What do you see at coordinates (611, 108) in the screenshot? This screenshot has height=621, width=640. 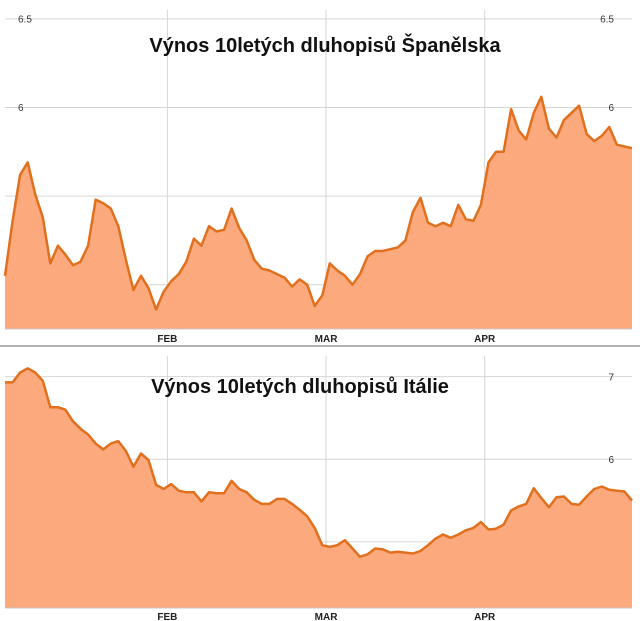 I see `spain-y-tick-label-right: 6` at bounding box center [611, 108].